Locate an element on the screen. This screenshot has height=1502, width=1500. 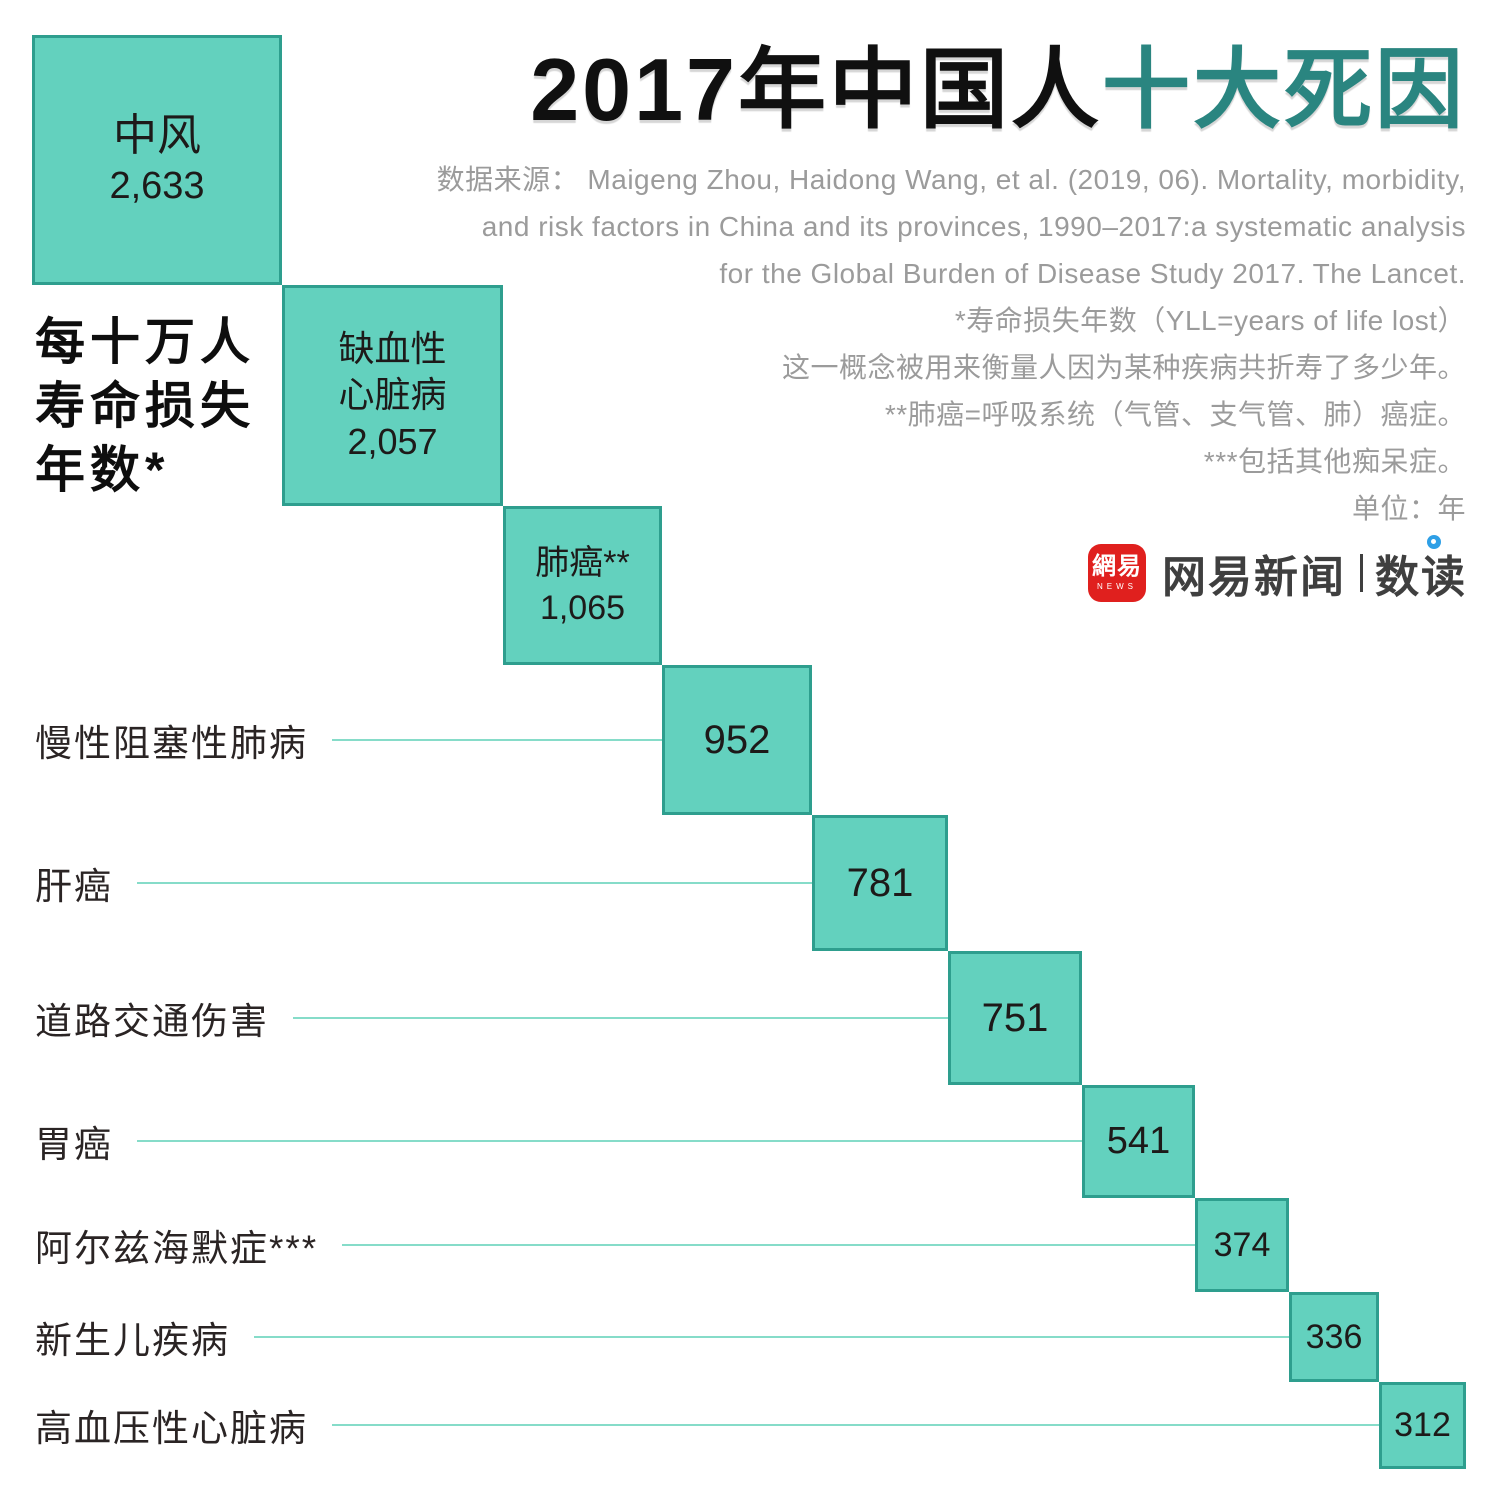
square-hypertensive-heart-disease: 312 is located at coordinates (1422, 1425).